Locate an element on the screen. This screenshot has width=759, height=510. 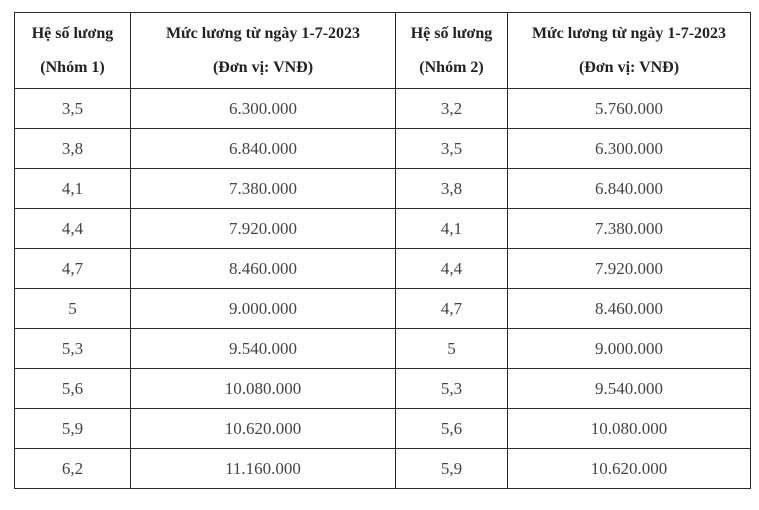
cell-coefficient-group1: 5,9 is located at coordinates (72, 428).